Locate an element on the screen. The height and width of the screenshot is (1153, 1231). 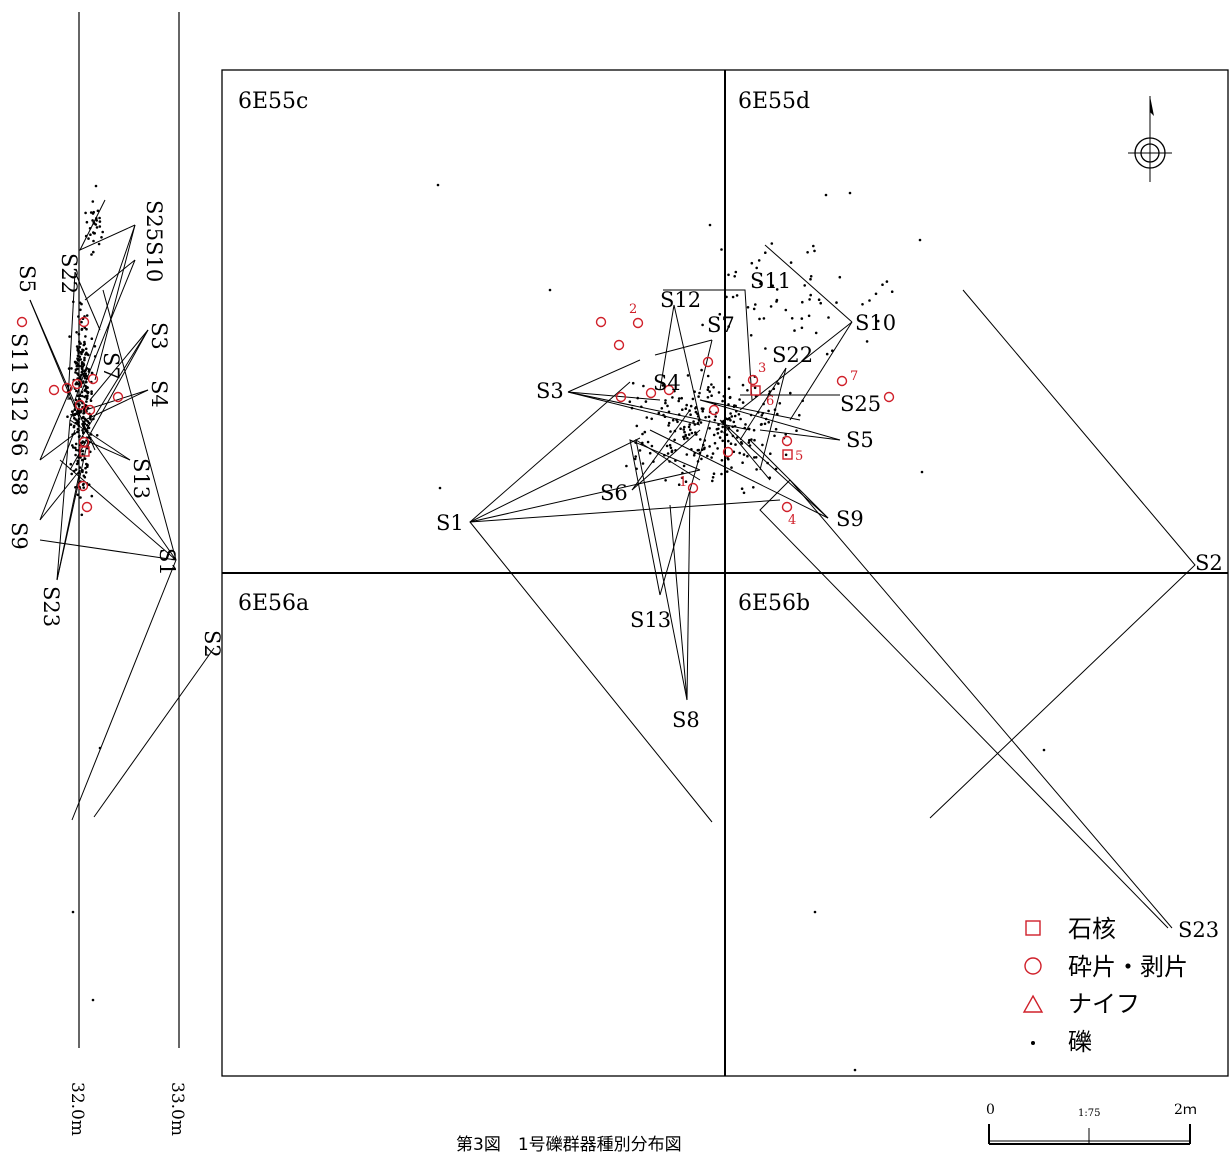
scale-ratio: 1:75 is located at coordinates (1089, 1113).